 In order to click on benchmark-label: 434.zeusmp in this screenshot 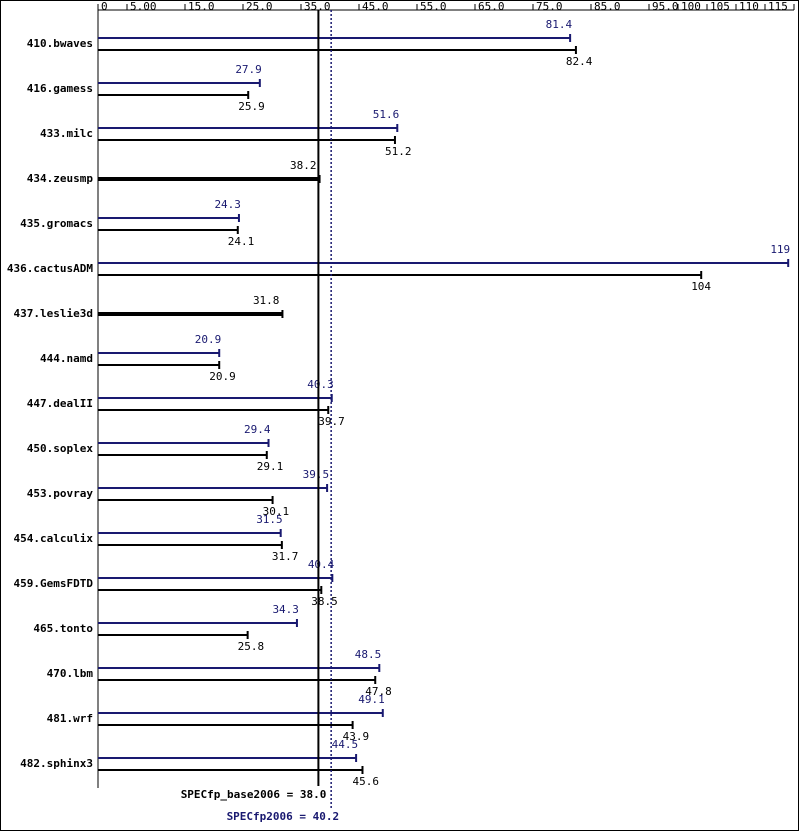, I will do `click(60, 178)`.